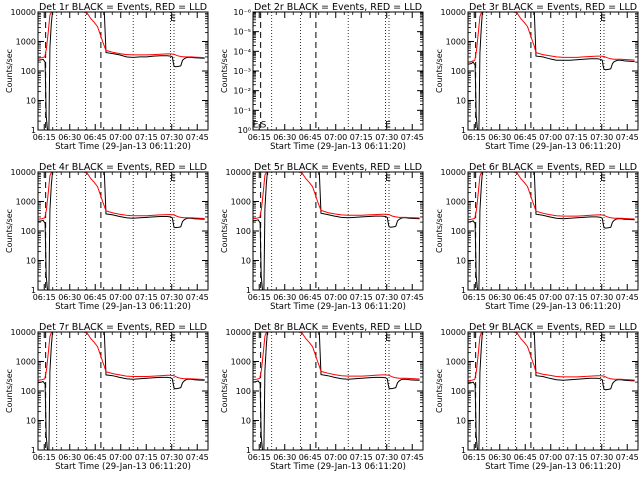 This screenshot has height=480, width=640. What do you see at coordinates (123, 327) in the screenshot?
I see `chart-title: Det 7r BLACK = Events, RED = LLD` at bounding box center [123, 327].